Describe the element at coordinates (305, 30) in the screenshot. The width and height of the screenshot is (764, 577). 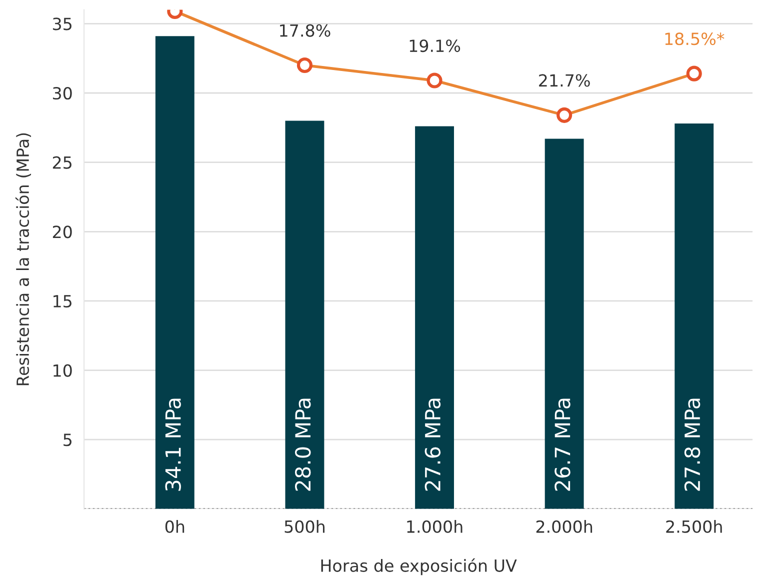
I see `annotation: 17.8%` at that location.